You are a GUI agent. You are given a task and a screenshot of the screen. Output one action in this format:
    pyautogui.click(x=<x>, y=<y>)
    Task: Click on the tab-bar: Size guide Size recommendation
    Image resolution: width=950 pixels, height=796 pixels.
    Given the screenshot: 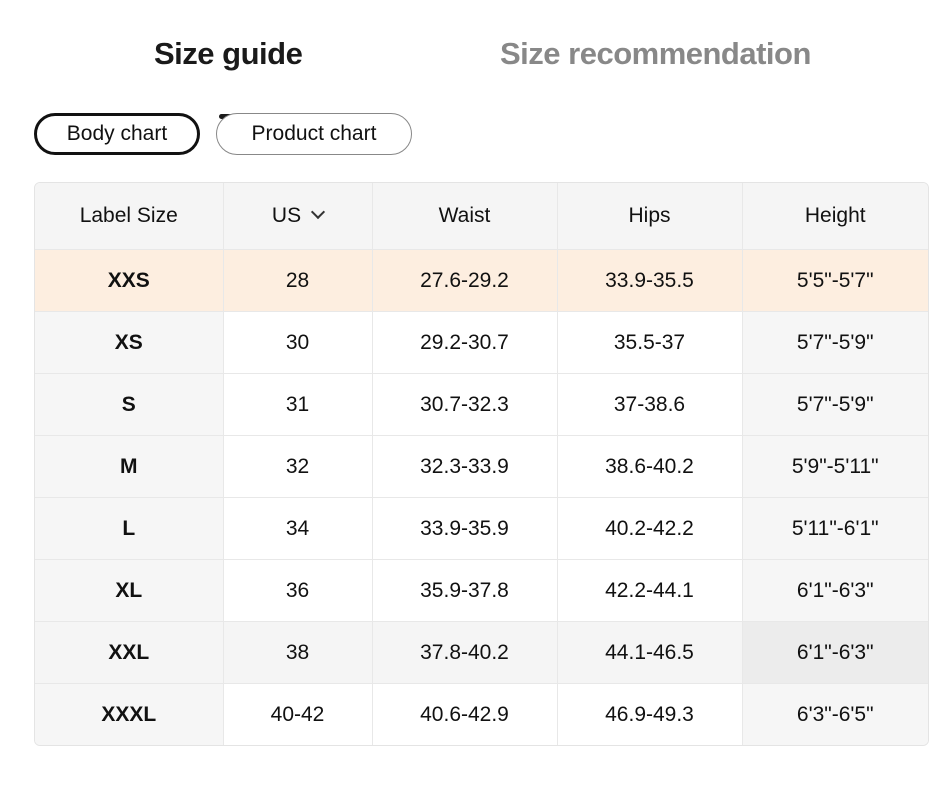 What is the action you would take?
    pyautogui.click(x=475, y=77)
    